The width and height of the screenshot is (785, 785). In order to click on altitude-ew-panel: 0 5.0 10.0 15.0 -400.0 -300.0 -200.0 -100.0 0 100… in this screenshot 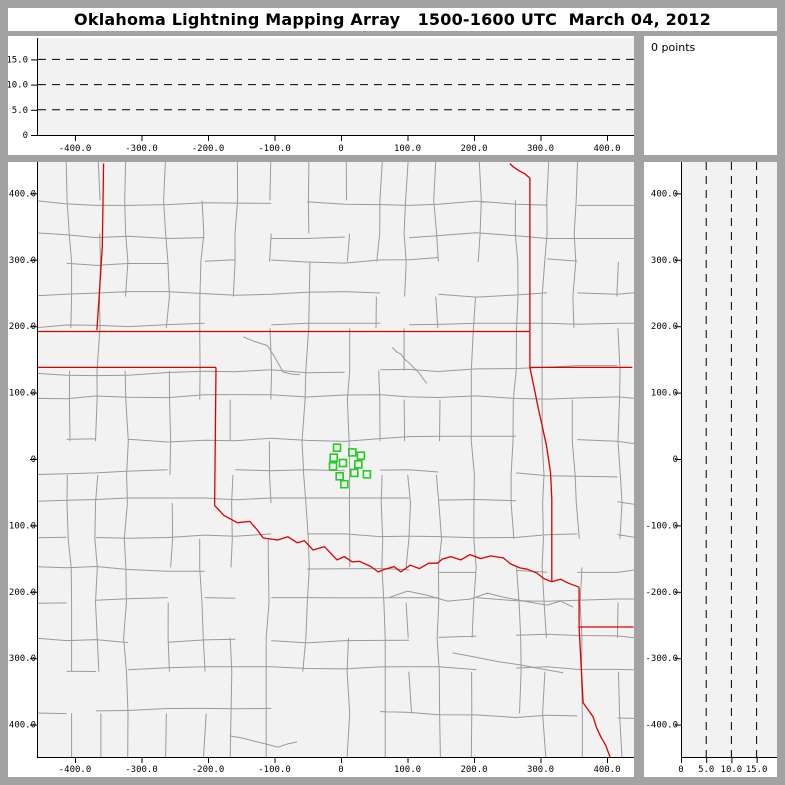, I will do `click(321, 95)`.